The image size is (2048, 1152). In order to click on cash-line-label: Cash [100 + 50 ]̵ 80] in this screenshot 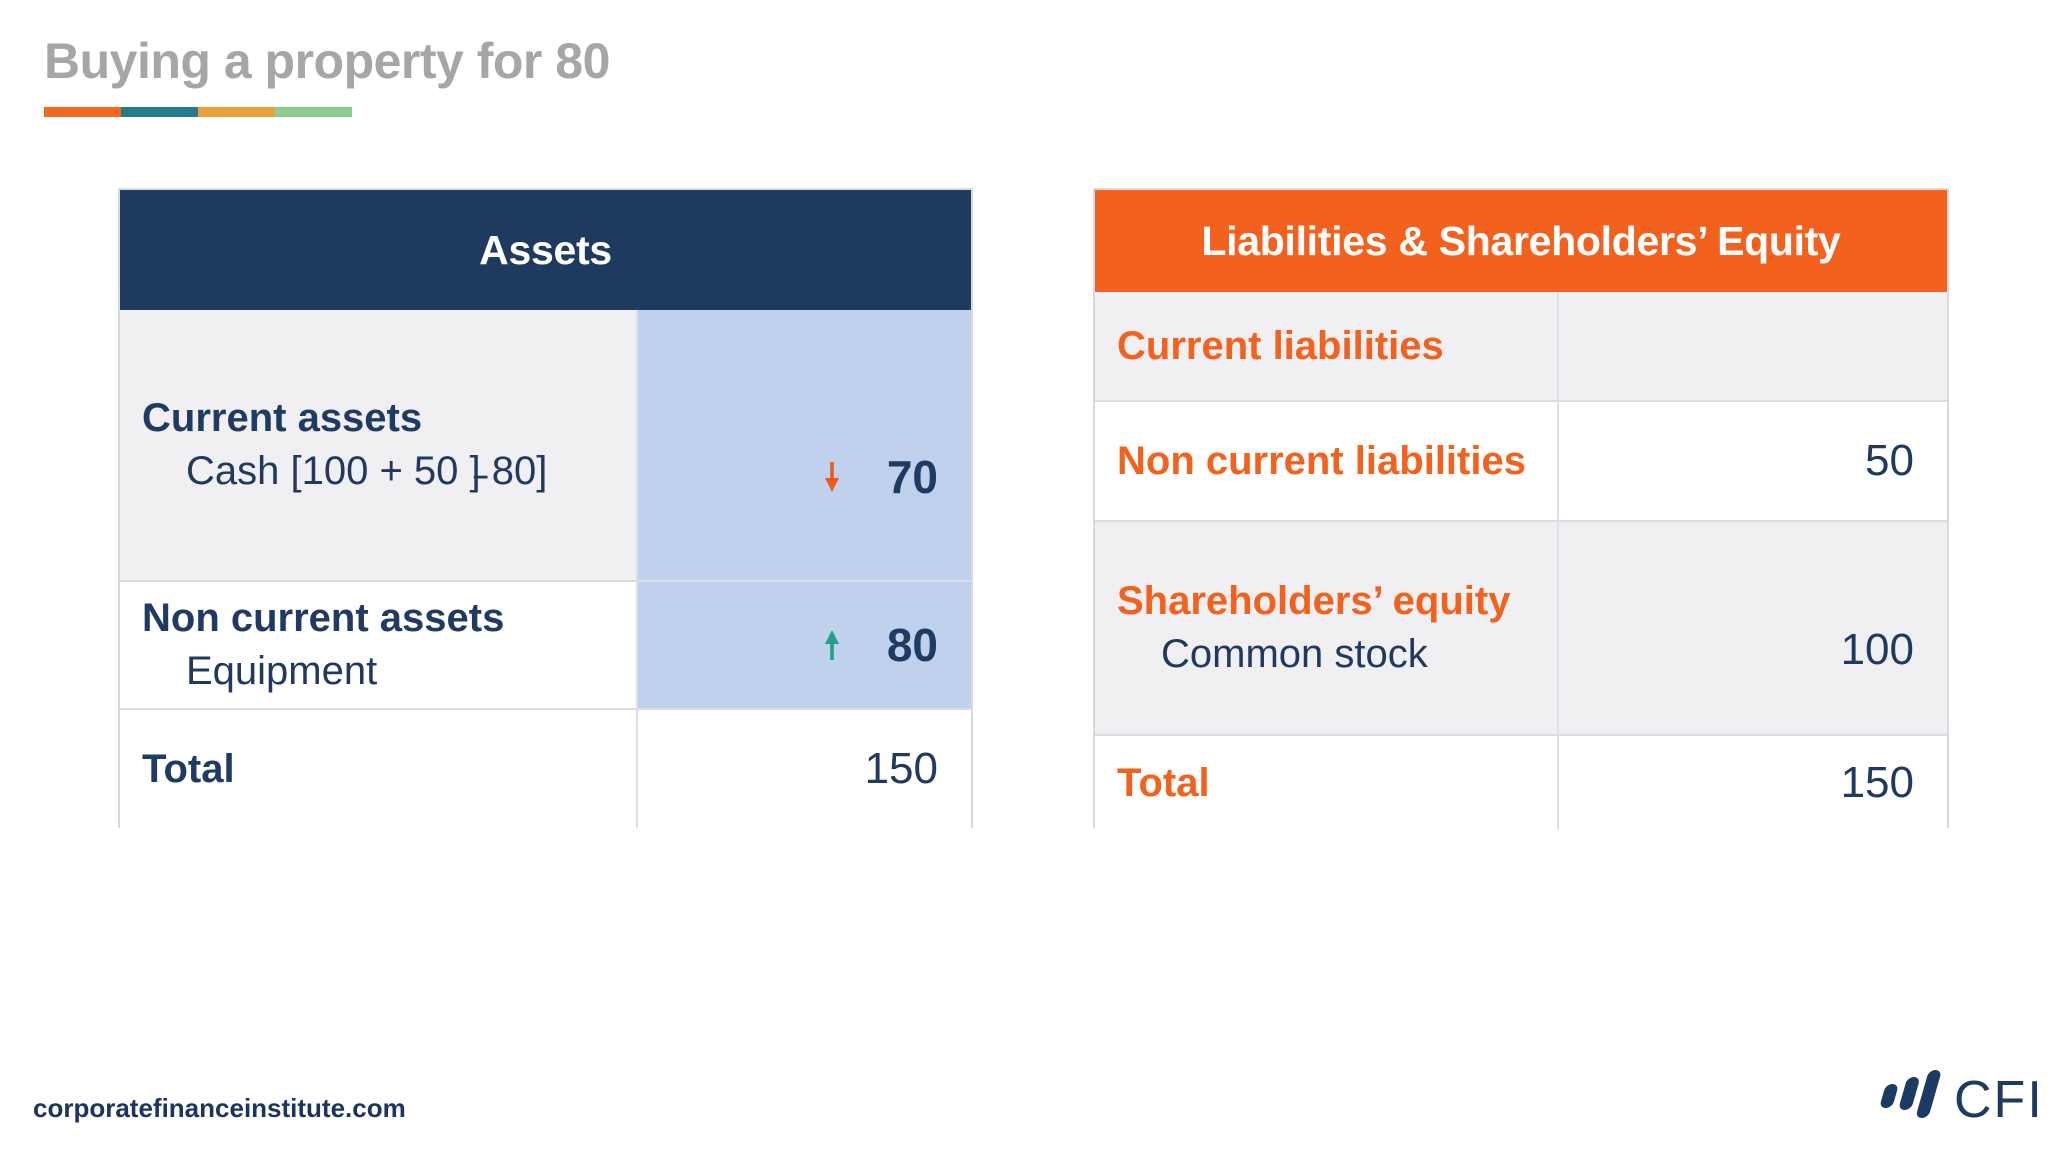, I will do `click(367, 471)`.